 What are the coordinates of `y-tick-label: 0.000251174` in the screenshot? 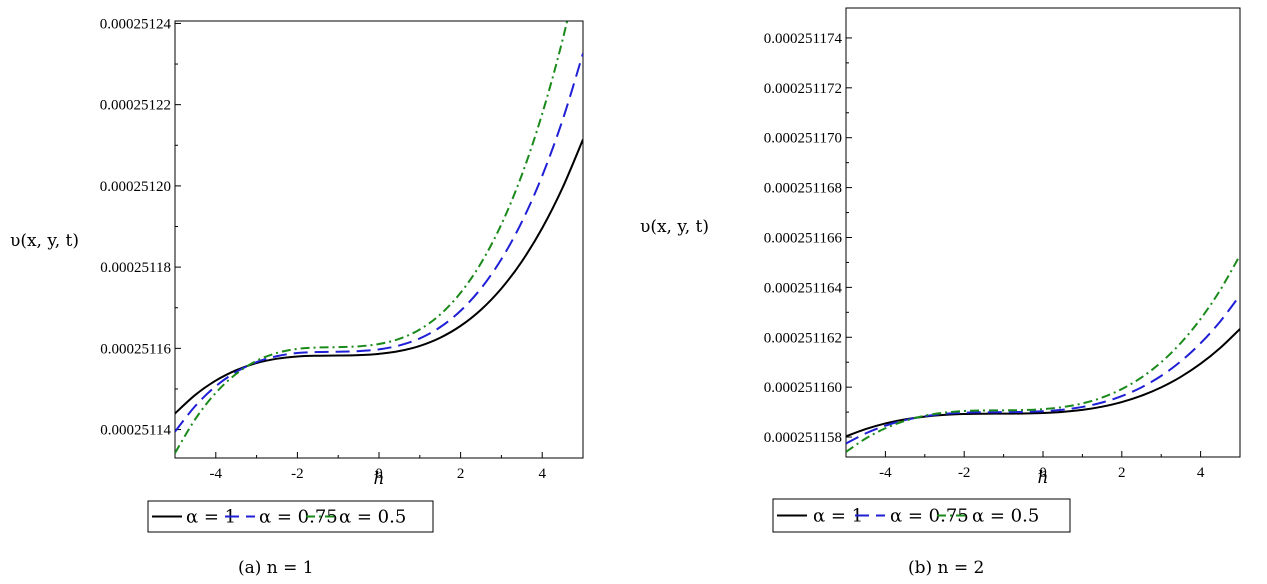 It's located at (803, 39).